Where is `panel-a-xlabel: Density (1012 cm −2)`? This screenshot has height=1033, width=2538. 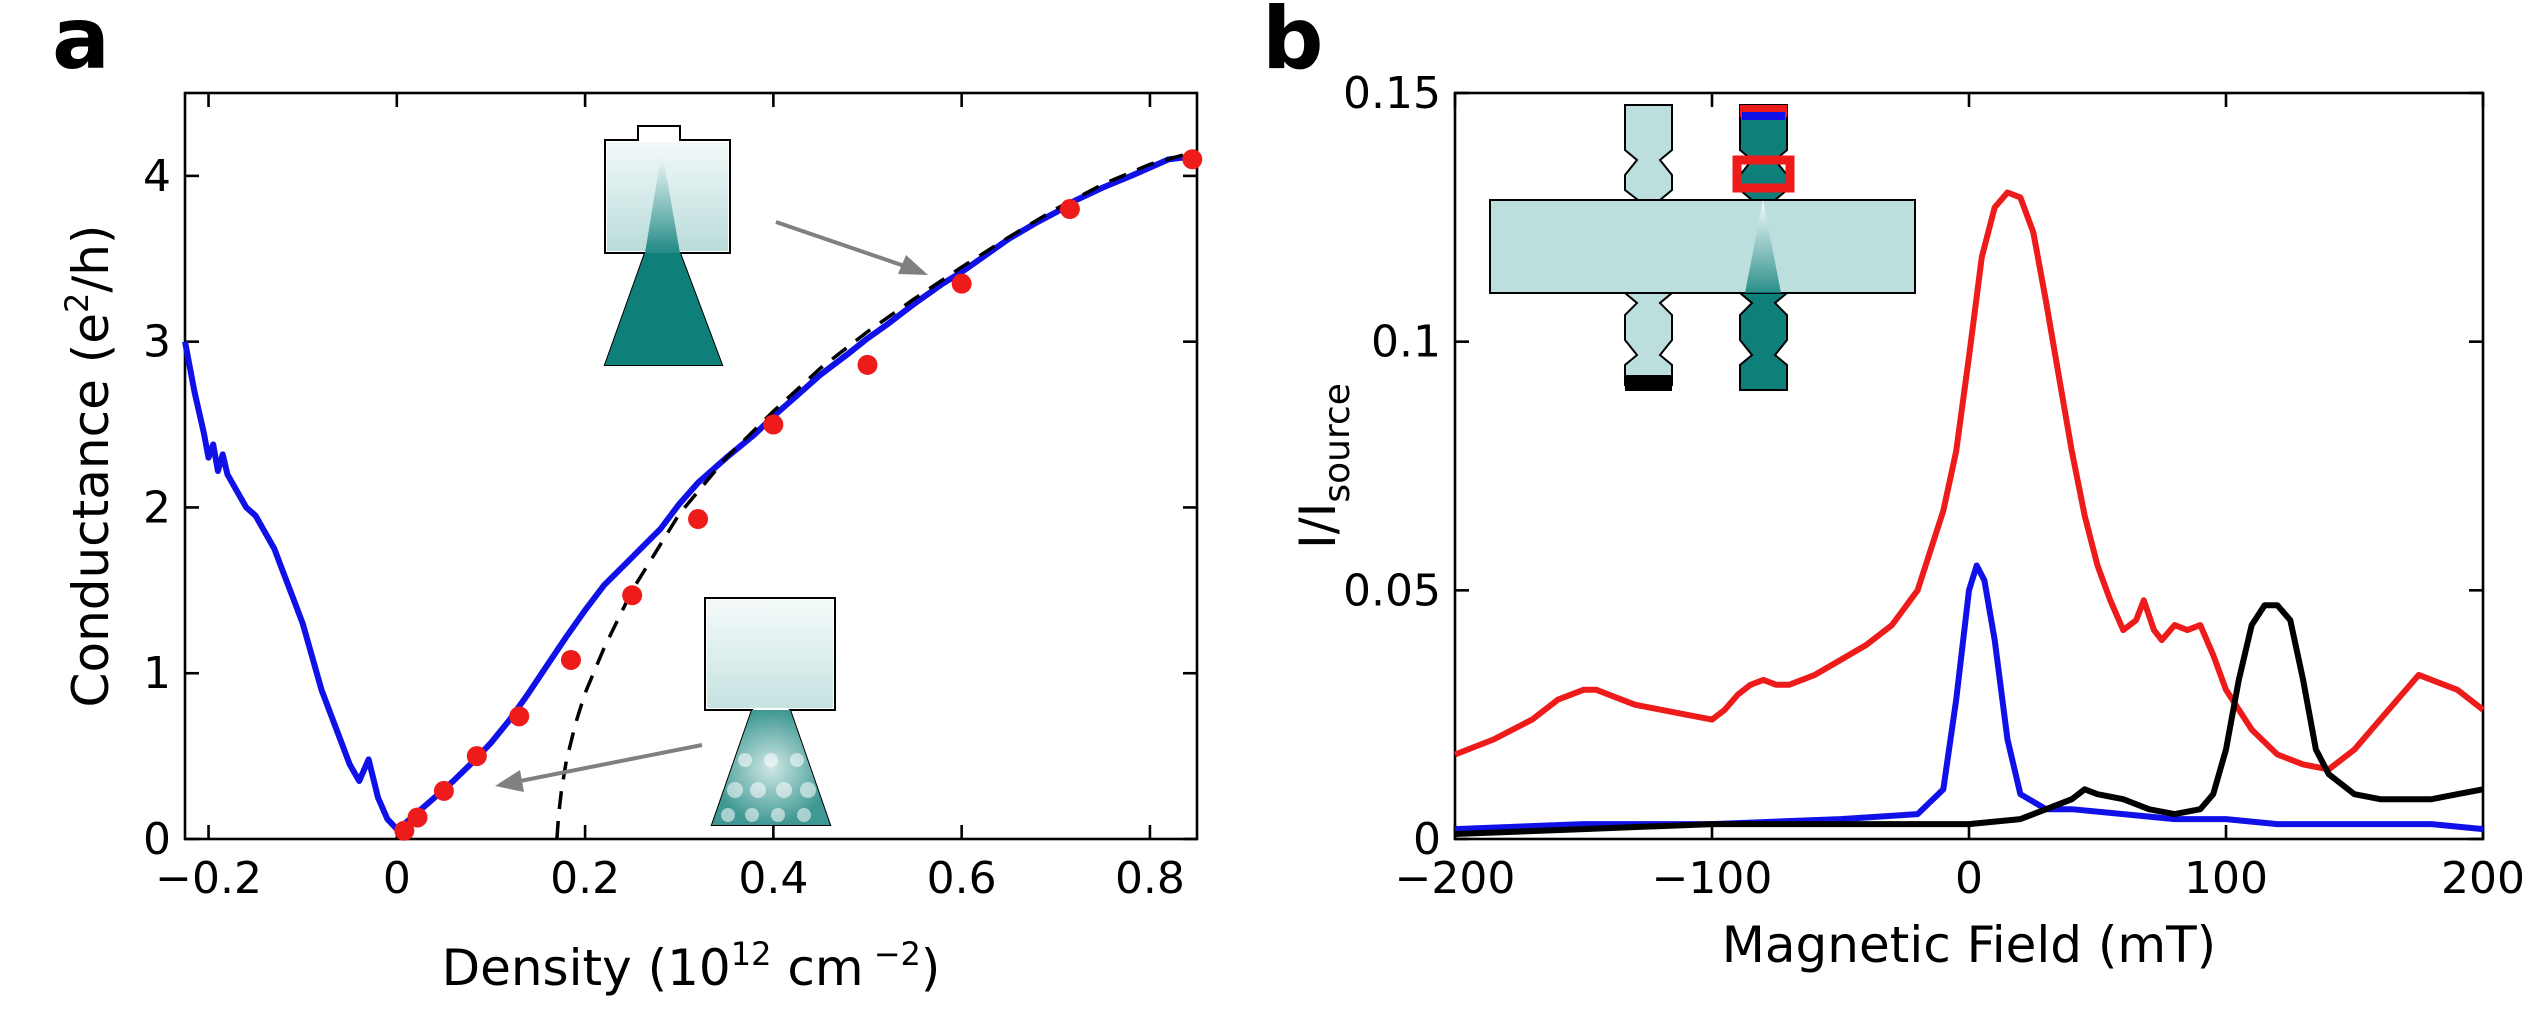
panel-a-xlabel: Density (1012 cm −2) is located at coordinates (691, 966).